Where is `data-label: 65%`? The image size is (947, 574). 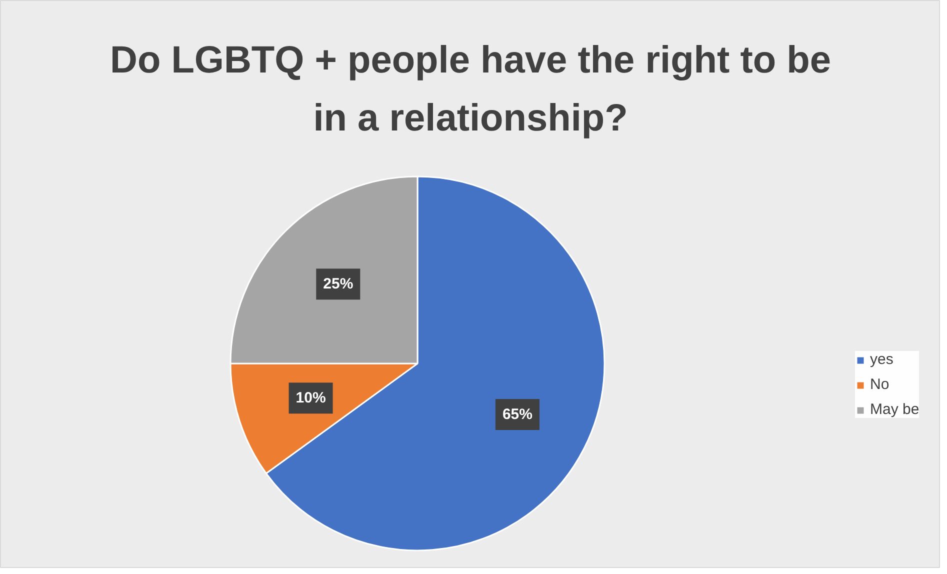 data-label: 65% is located at coordinates (517, 414).